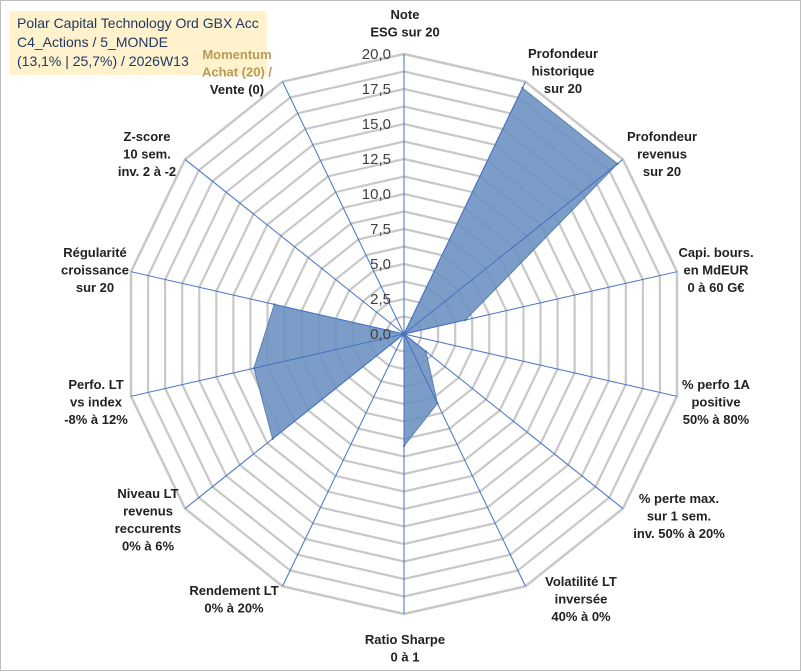 This screenshot has height=672, width=801. What do you see at coordinates (96, 402) in the screenshot?
I see `axis-label-10: Perfo. LT vs index -8% à 12%` at bounding box center [96, 402].